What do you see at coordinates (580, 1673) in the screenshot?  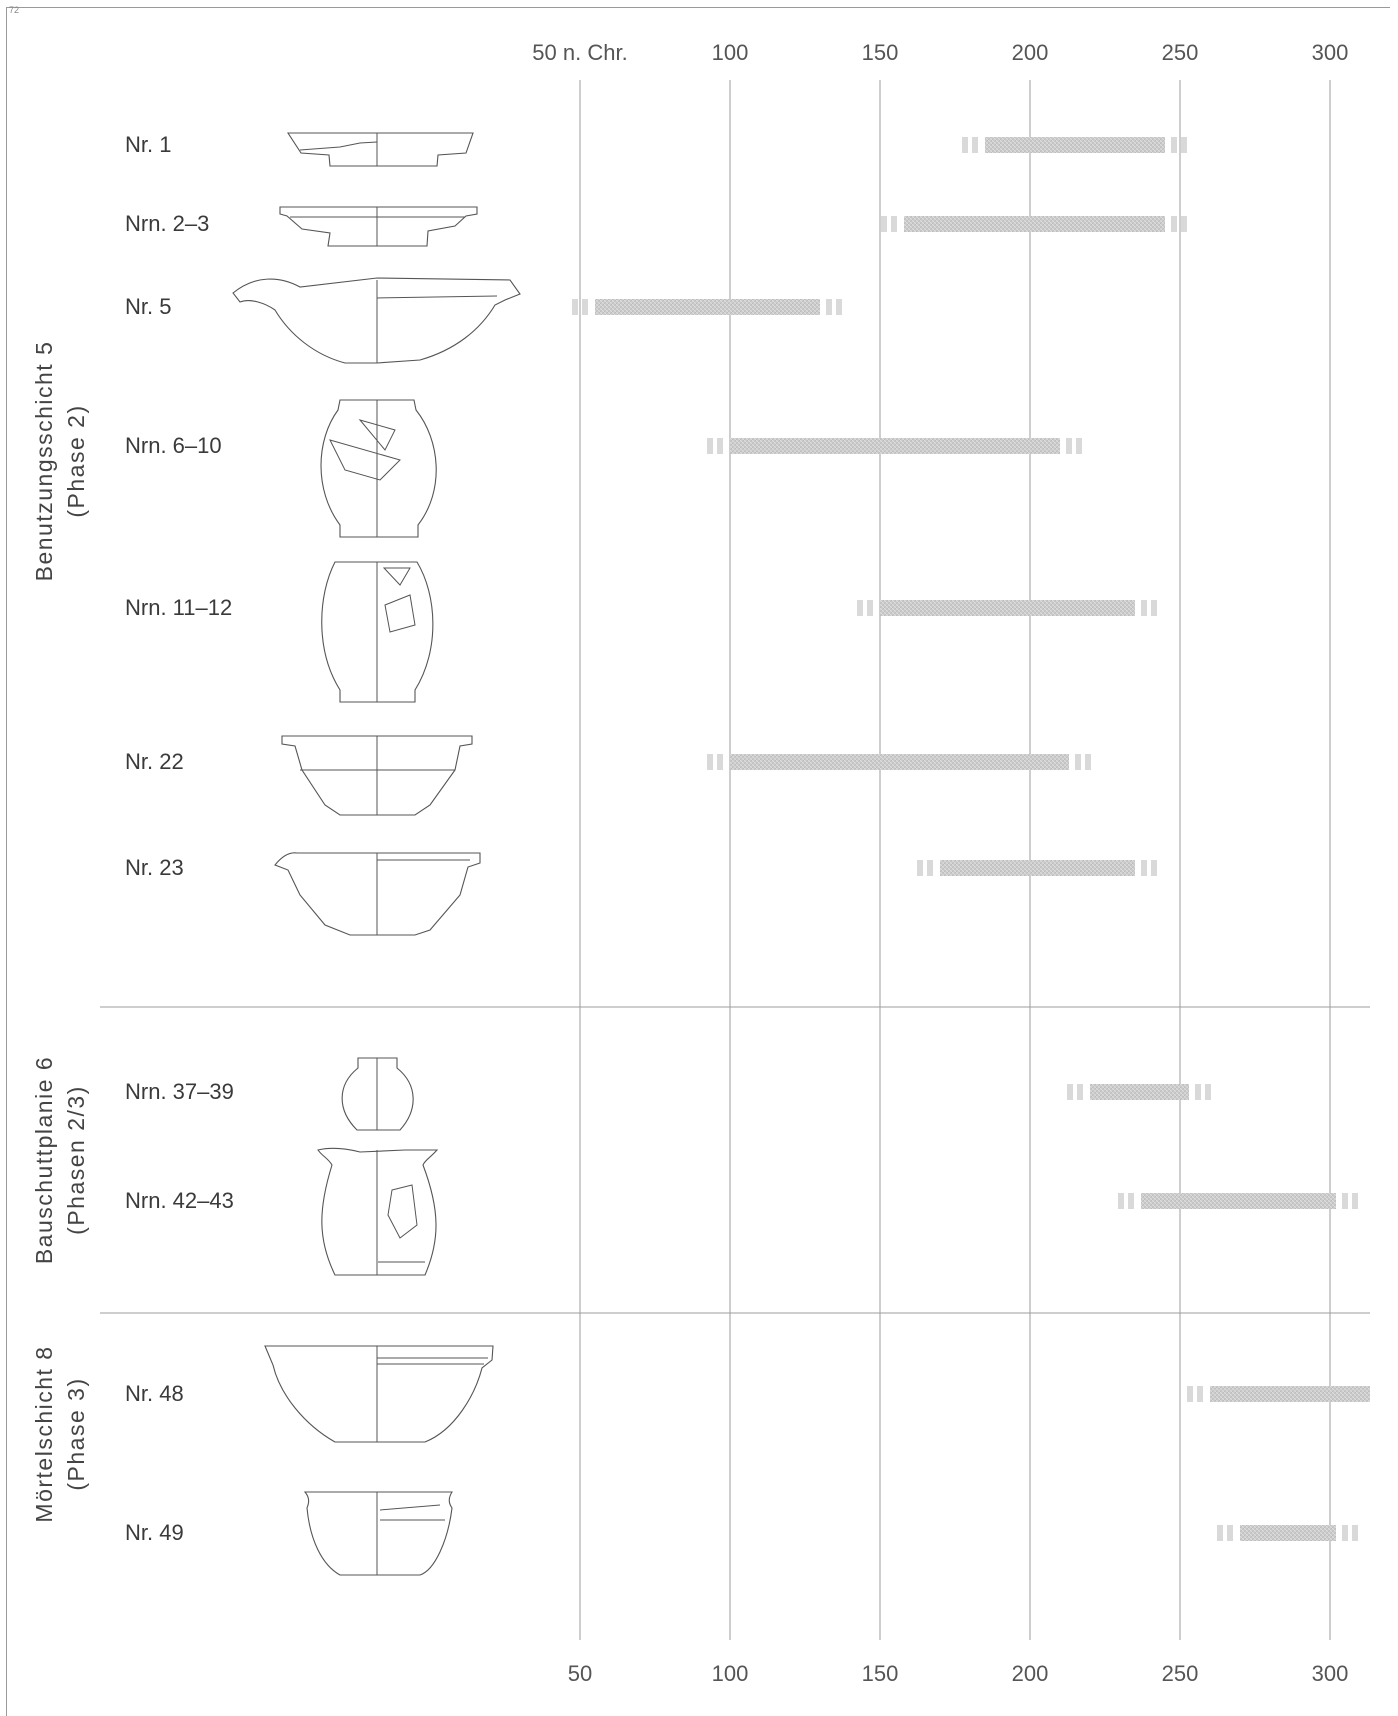 I see `bottom-tick-label: 50` at bounding box center [580, 1673].